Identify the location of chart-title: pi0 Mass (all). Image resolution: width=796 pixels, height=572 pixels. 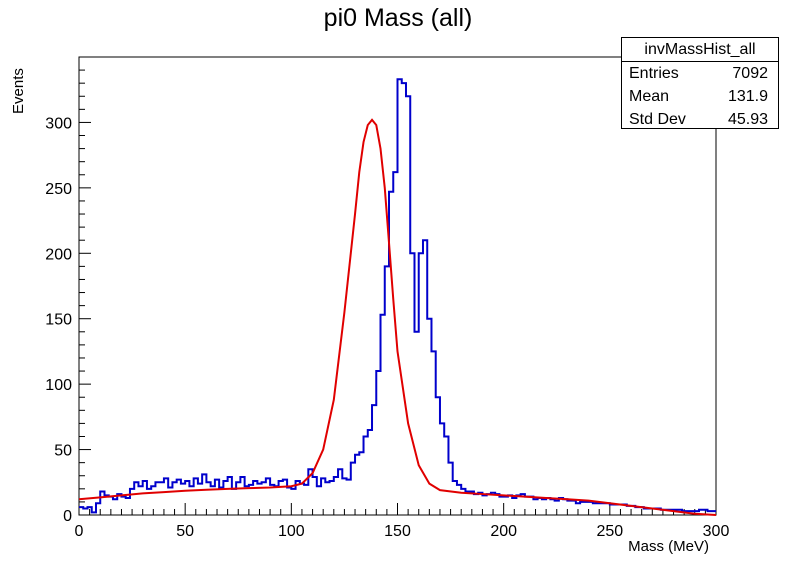
(398, 18).